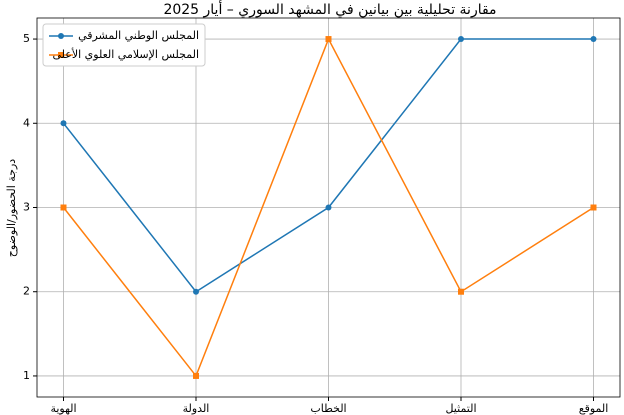 The height and width of the screenshot is (415, 624). Describe the element at coordinates (26, 375) in the screenshot. I see `y-tick-label: 1` at that location.